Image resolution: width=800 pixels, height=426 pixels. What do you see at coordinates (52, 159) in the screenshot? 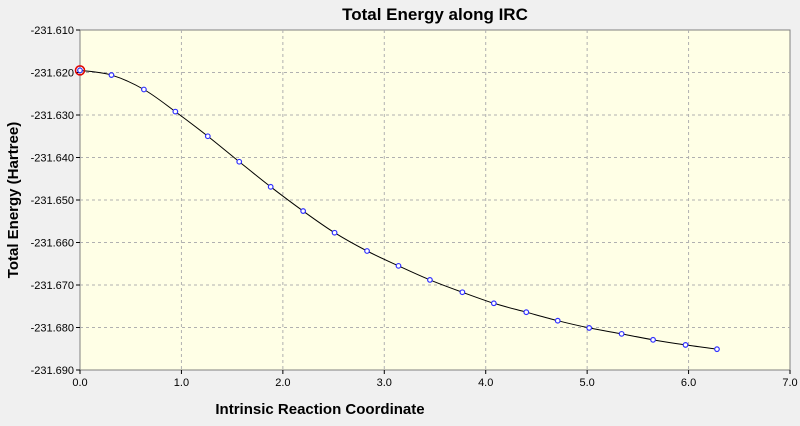
I see `y-tick-label: -231.640` at bounding box center [52, 159].